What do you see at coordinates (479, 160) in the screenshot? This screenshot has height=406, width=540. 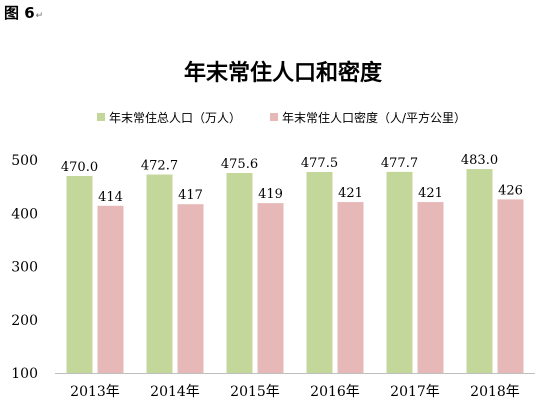 I see `data-label: 483.0` at bounding box center [479, 160].